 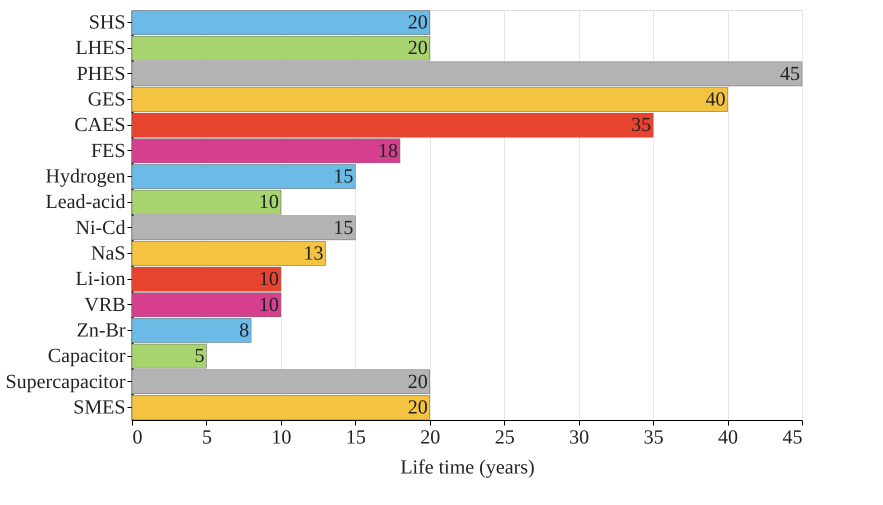 What do you see at coordinates (86, 177) in the screenshot?
I see `y-tick-label: Hydrogen` at bounding box center [86, 177].